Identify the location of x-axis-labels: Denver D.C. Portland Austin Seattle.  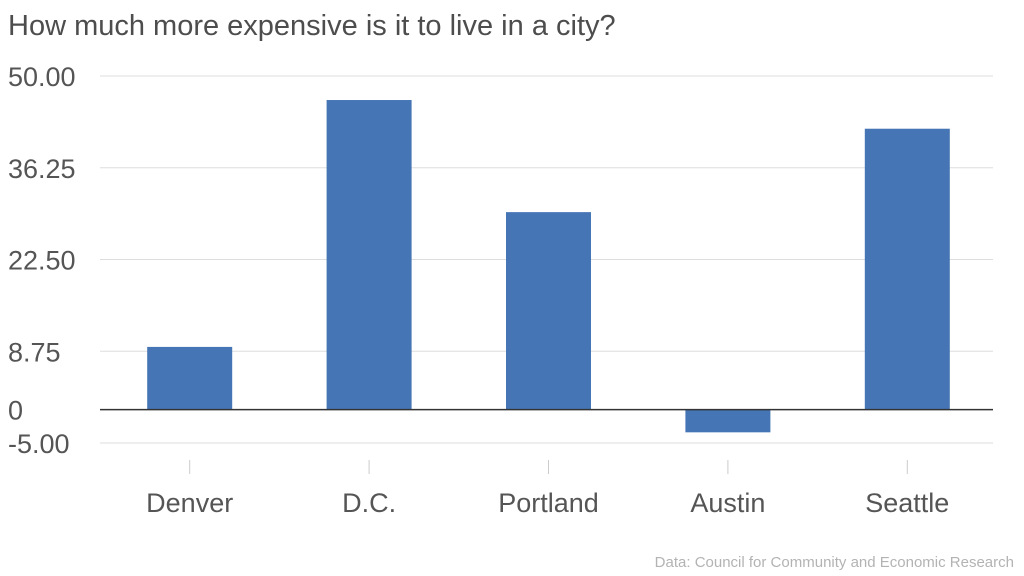
(547, 503).